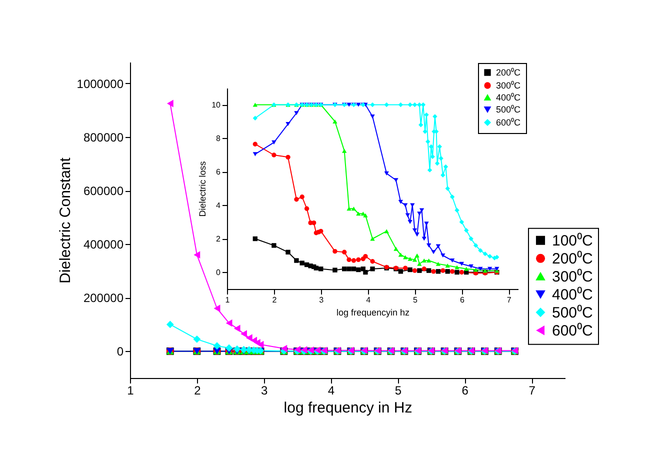 The width and height of the screenshot is (650, 467). What do you see at coordinates (573, 241) in the screenshot?
I see `legend-label: 100⁰C` at bounding box center [573, 241].